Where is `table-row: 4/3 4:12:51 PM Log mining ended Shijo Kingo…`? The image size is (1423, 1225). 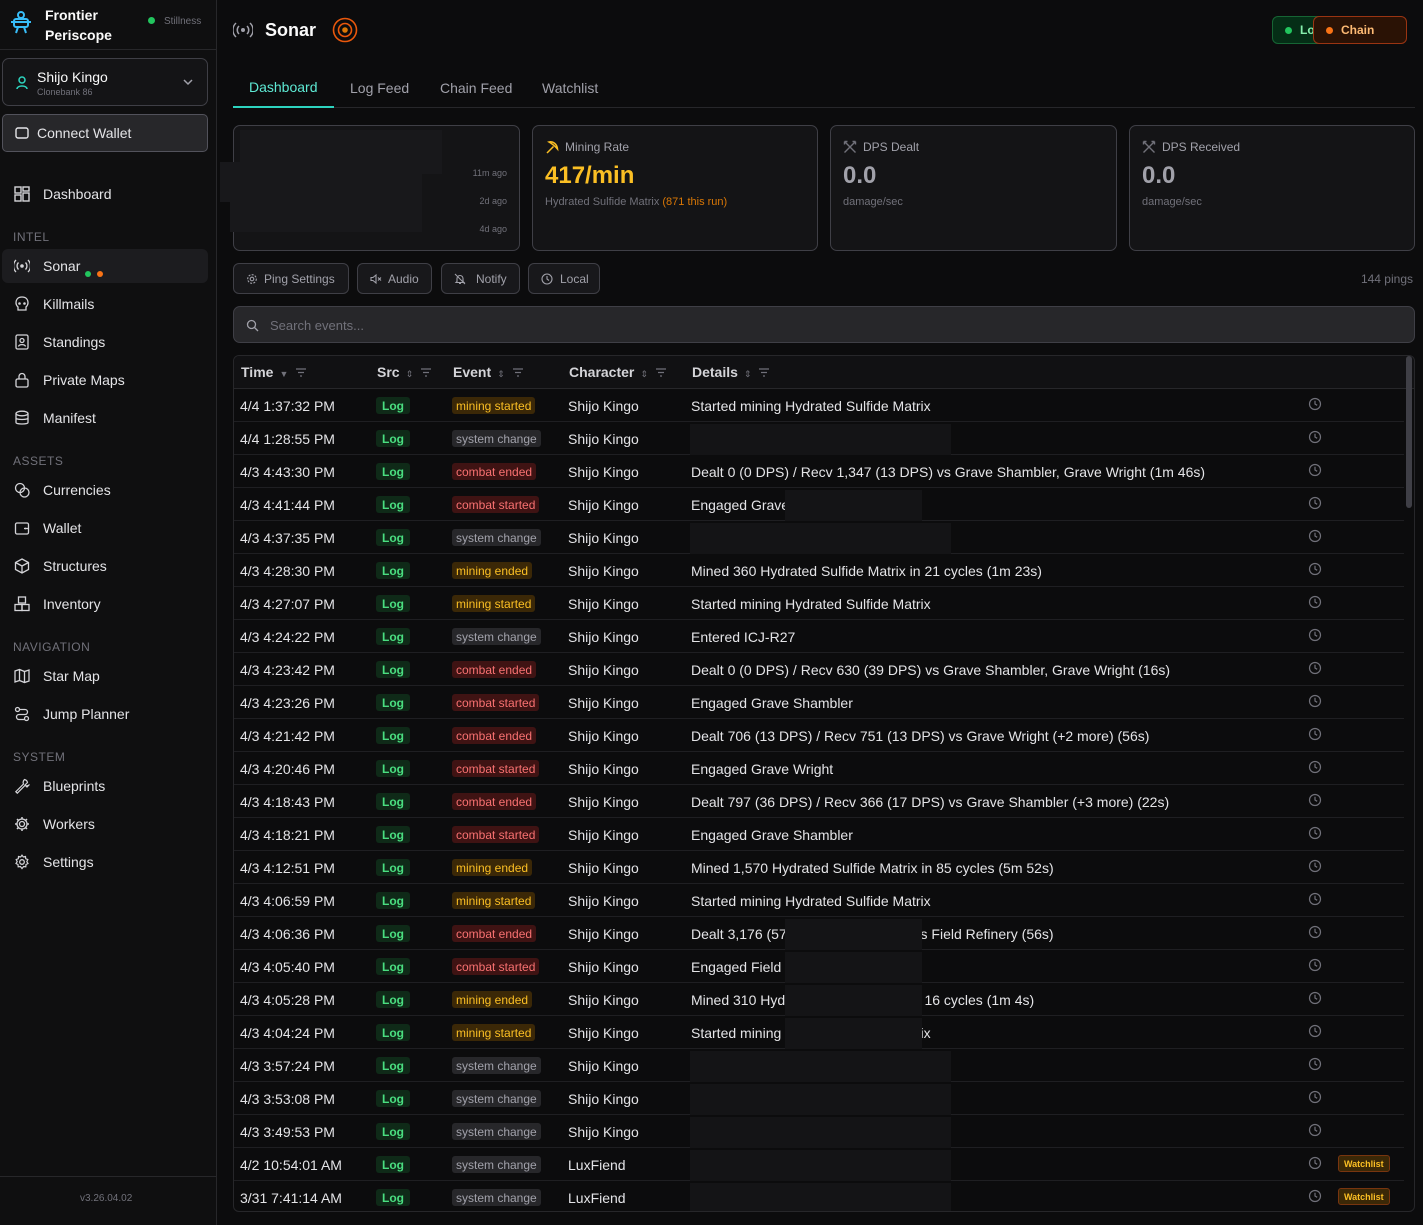
table-row: 4/3 4:12:51 PM Log mining ended Shijo Kingo… is located at coordinates (819, 867).